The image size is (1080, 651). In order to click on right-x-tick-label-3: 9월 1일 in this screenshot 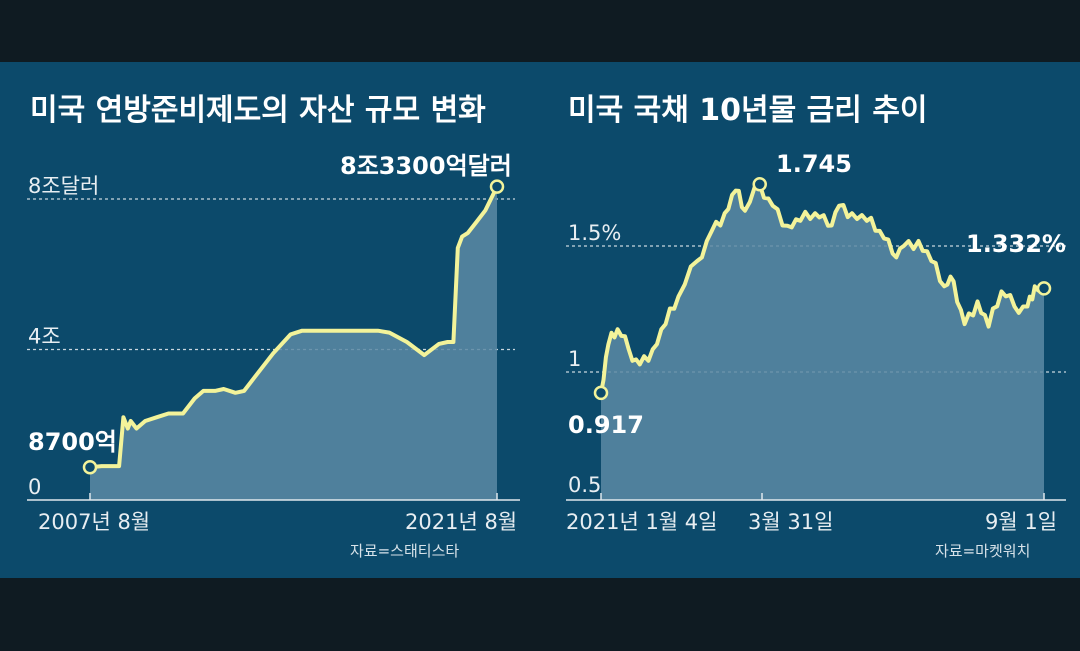, I will do `click(1021, 522)`.